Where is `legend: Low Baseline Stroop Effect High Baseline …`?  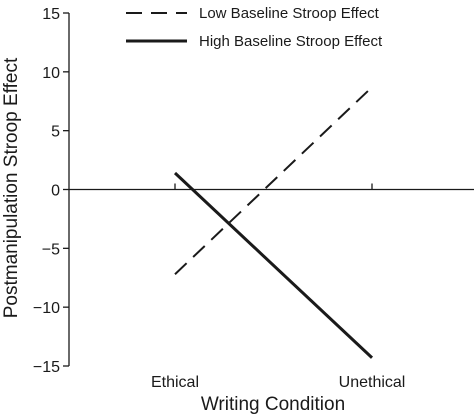
legend: Low Baseline Stroop Effect High Baseline … is located at coordinates (254, 27).